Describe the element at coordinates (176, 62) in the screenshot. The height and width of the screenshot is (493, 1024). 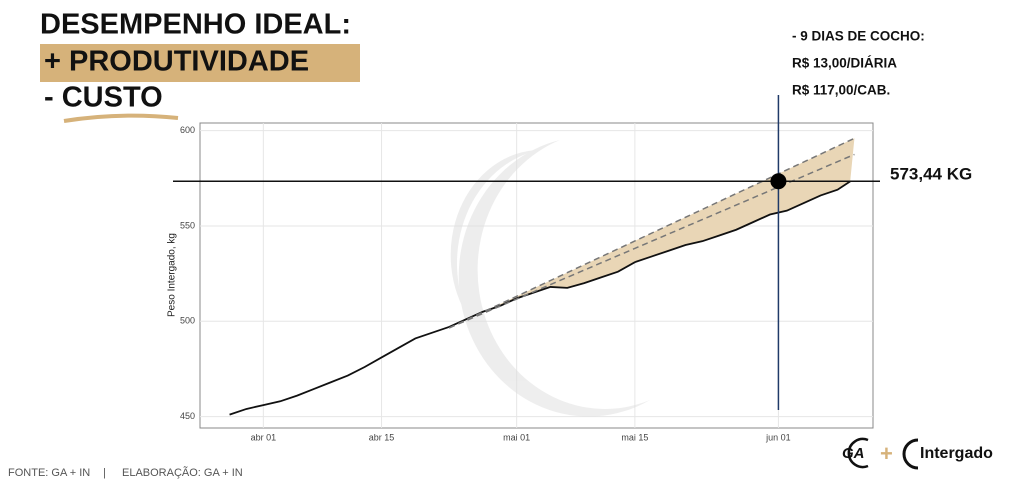
I see `title-line: + PRODUTIVIDADE` at that location.